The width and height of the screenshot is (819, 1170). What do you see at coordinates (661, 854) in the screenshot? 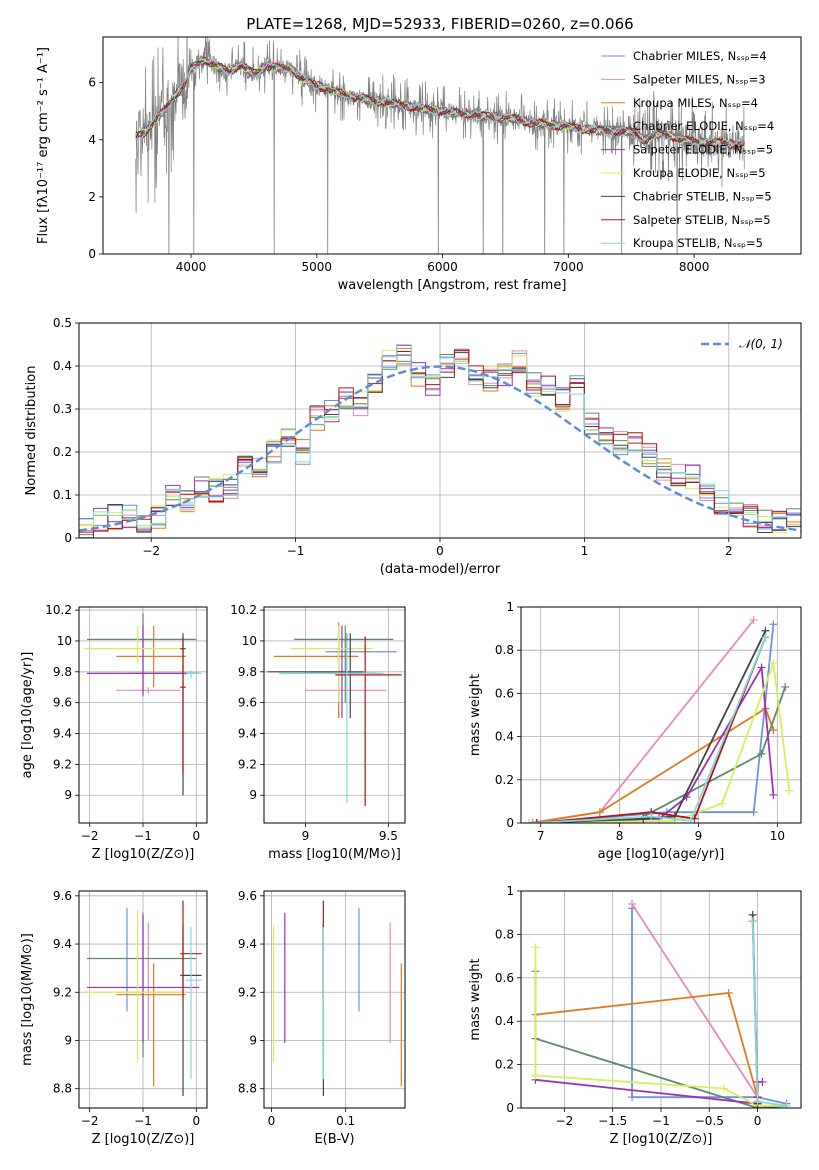
I see `x-axis-label: age [log10(age/yr)]` at bounding box center [661, 854].